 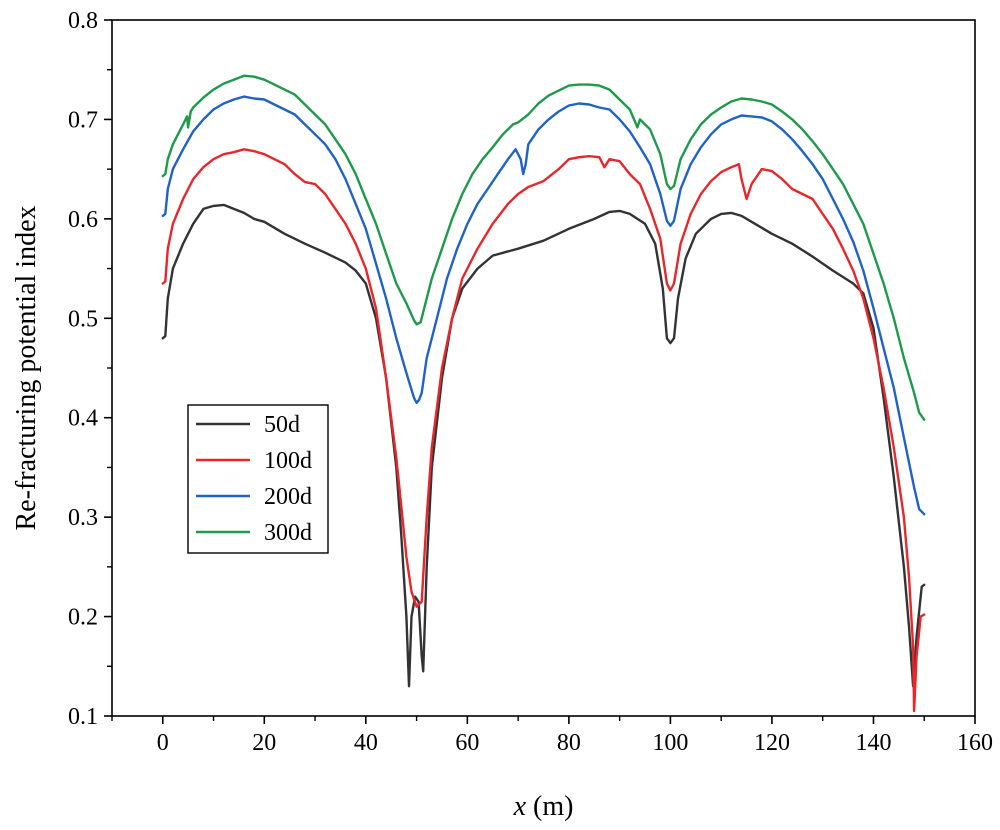 I want to click on y-tick-label: 0.2, so click(x=83, y=618).